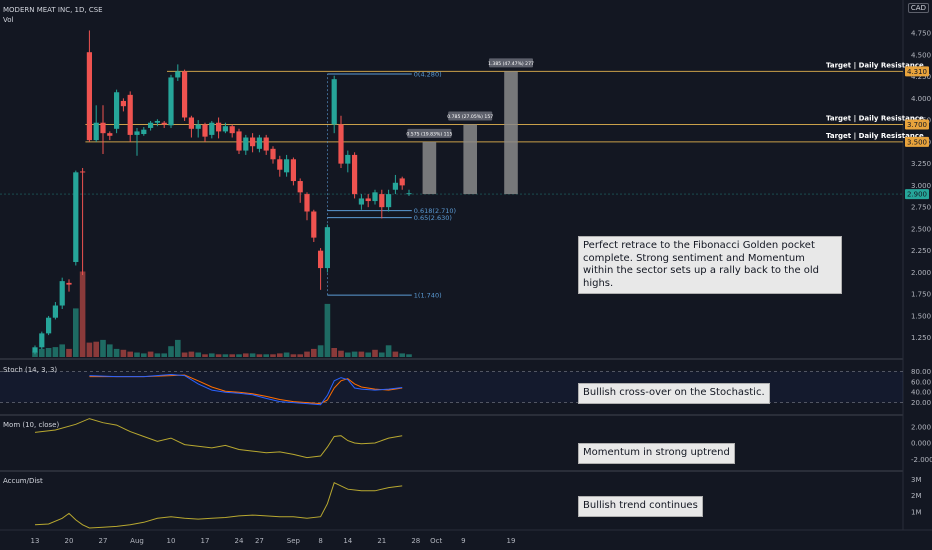  I want to click on time-axis-label: 17, so click(205, 541).